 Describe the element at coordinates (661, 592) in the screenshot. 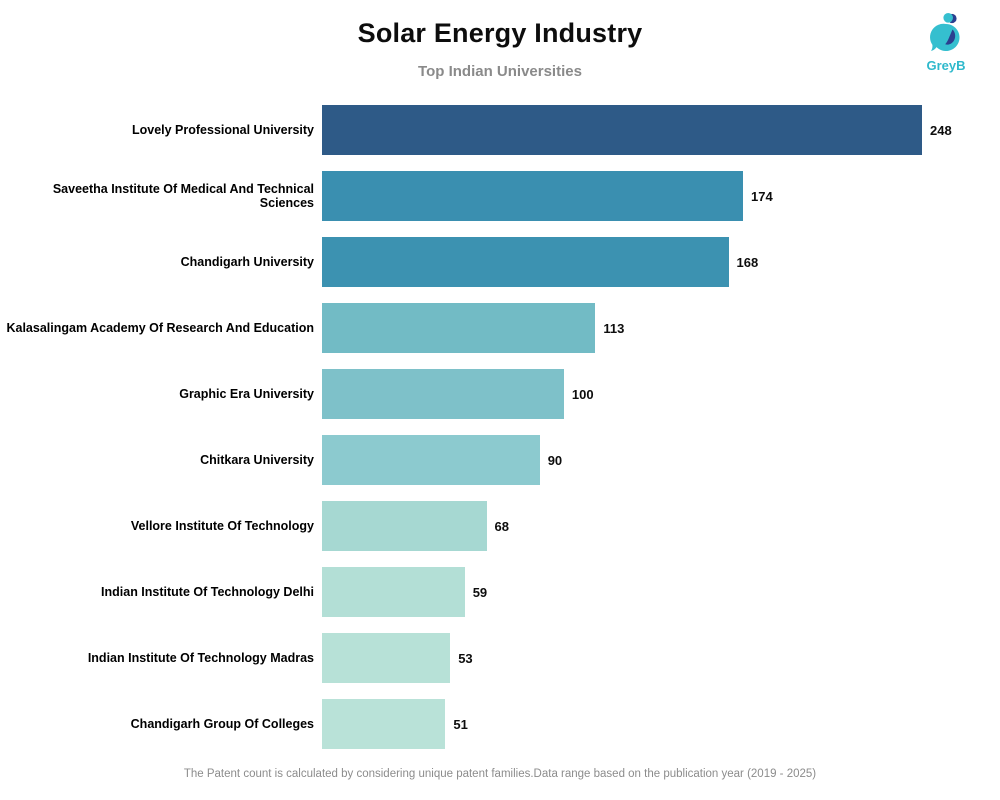

I see `bar-area: 59` at that location.